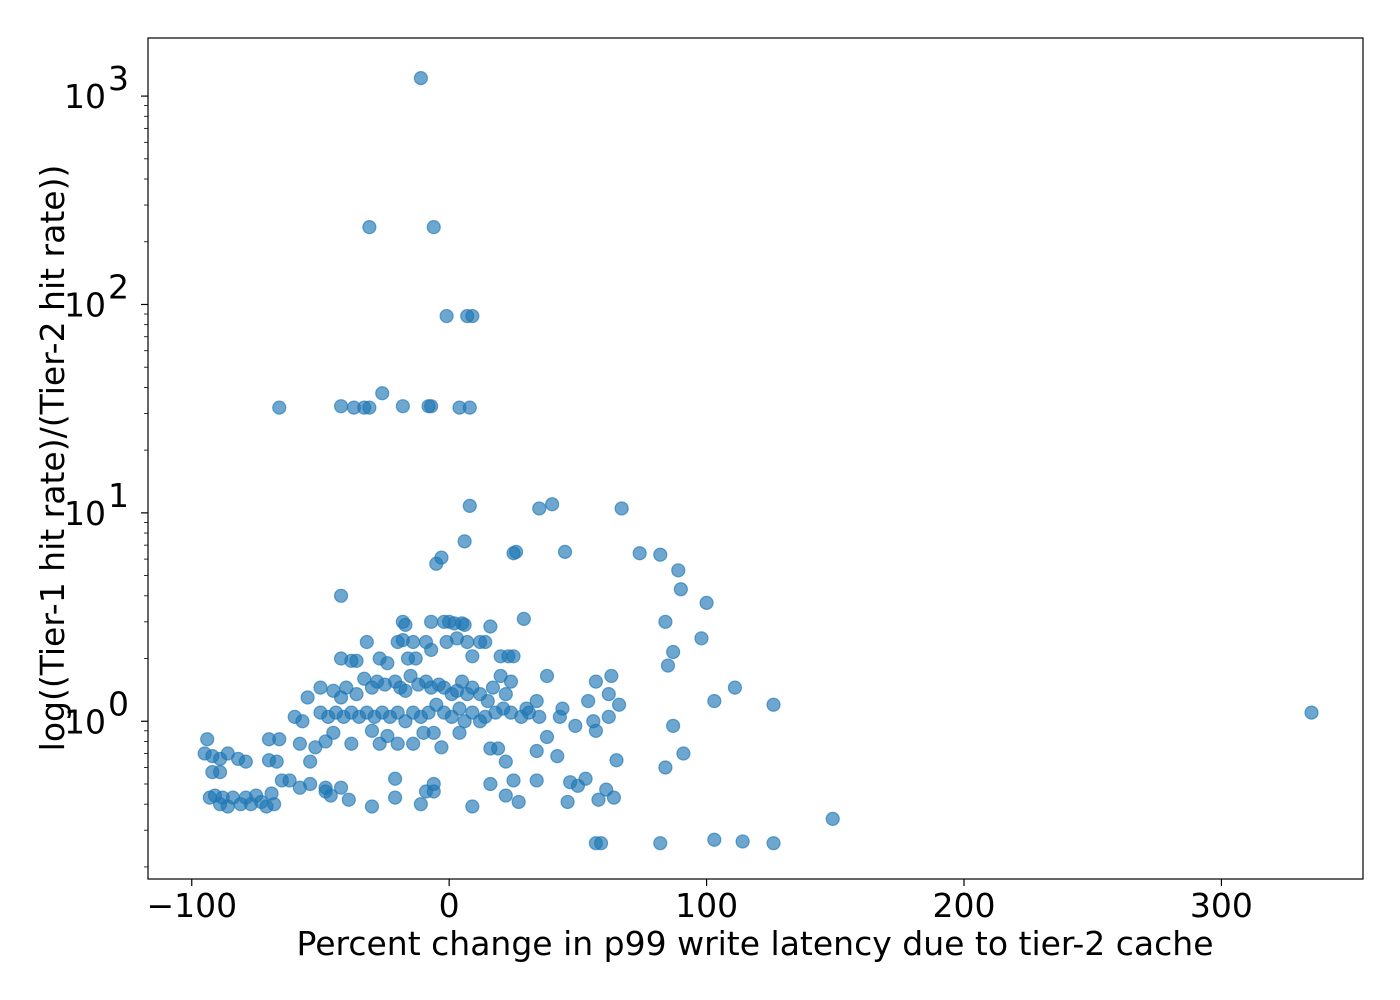  Describe the element at coordinates (1221, 905) in the screenshot. I see `x-tick-label: 300` at that location.